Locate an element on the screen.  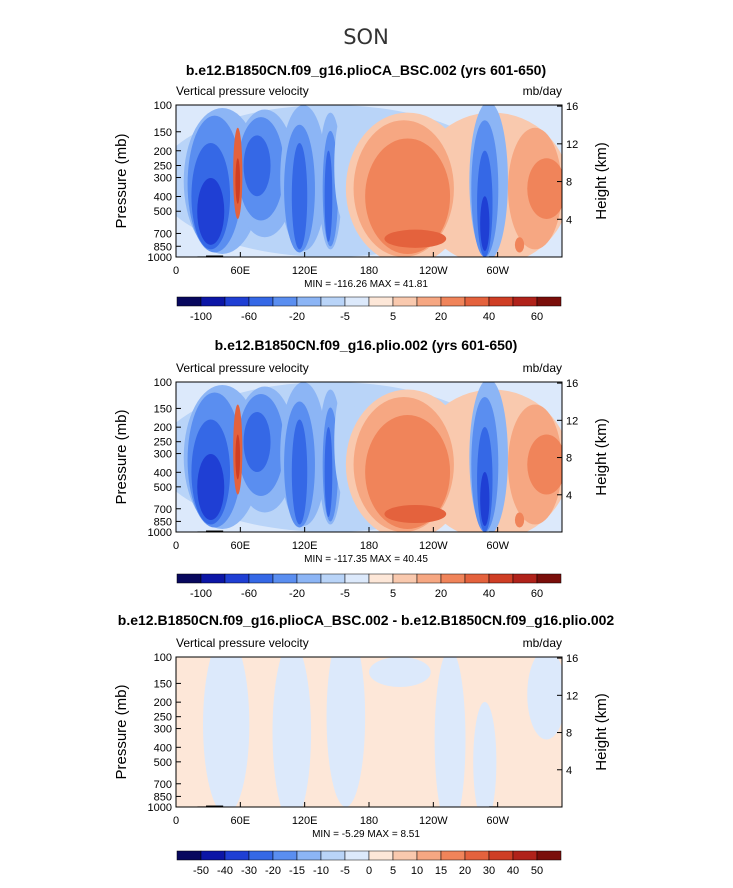
colorbar: -50 -40 -30 -20 -15 -10 -5 0 5 10 15 20 30 40 50 is located at coordinates (369, 863).